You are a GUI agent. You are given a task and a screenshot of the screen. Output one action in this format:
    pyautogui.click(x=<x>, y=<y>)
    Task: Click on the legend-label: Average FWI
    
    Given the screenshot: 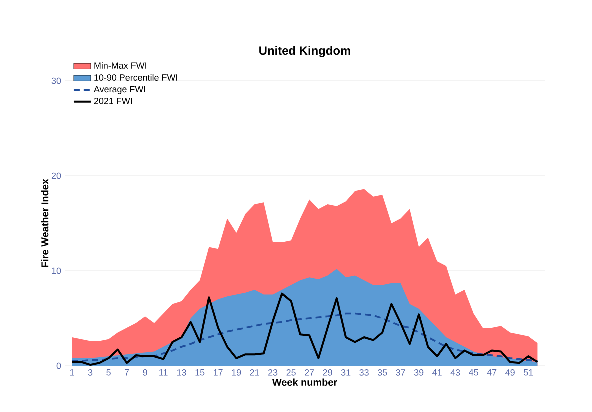 What is the action you would take?
    pyautogui.click(x=120, y=90)
    